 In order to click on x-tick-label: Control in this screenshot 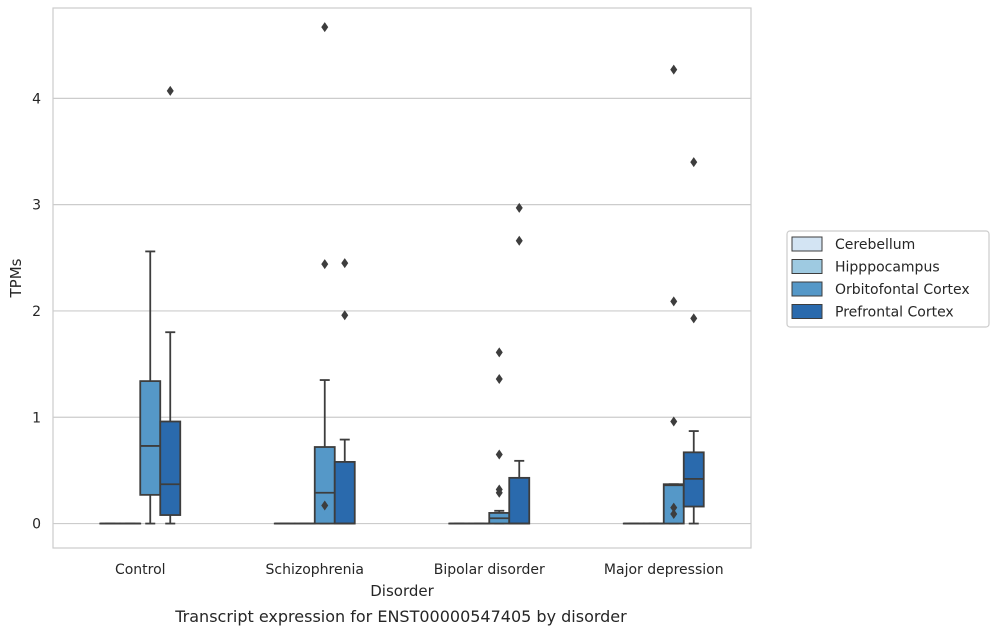, I will do `click(140, 570)`.